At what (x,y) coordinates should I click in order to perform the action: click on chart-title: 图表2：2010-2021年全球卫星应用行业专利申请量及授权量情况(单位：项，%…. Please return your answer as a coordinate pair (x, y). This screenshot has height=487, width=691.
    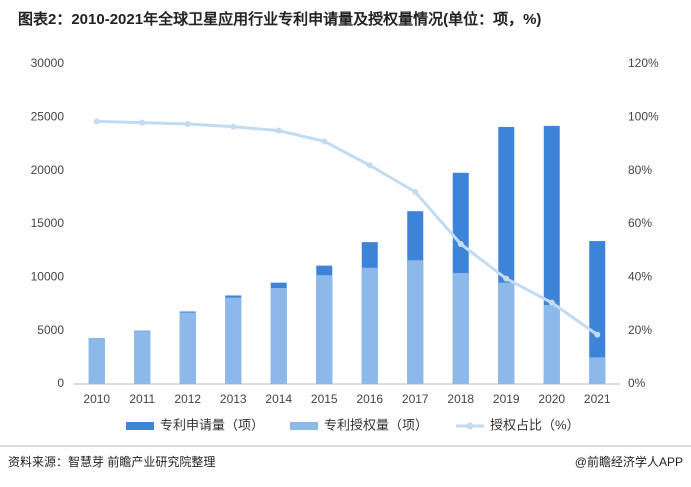
    Looking at the image, I should click on (279, 19).